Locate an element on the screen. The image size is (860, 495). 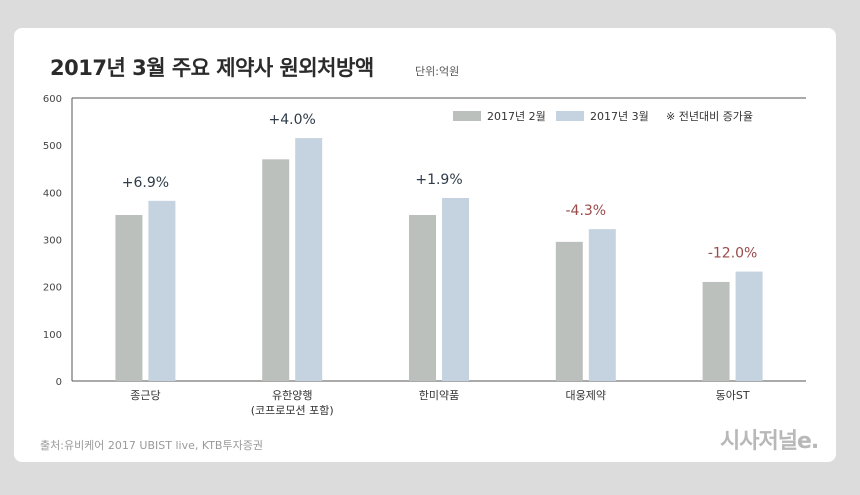
category-label: 동아ST is located at coordinates (733, 395).